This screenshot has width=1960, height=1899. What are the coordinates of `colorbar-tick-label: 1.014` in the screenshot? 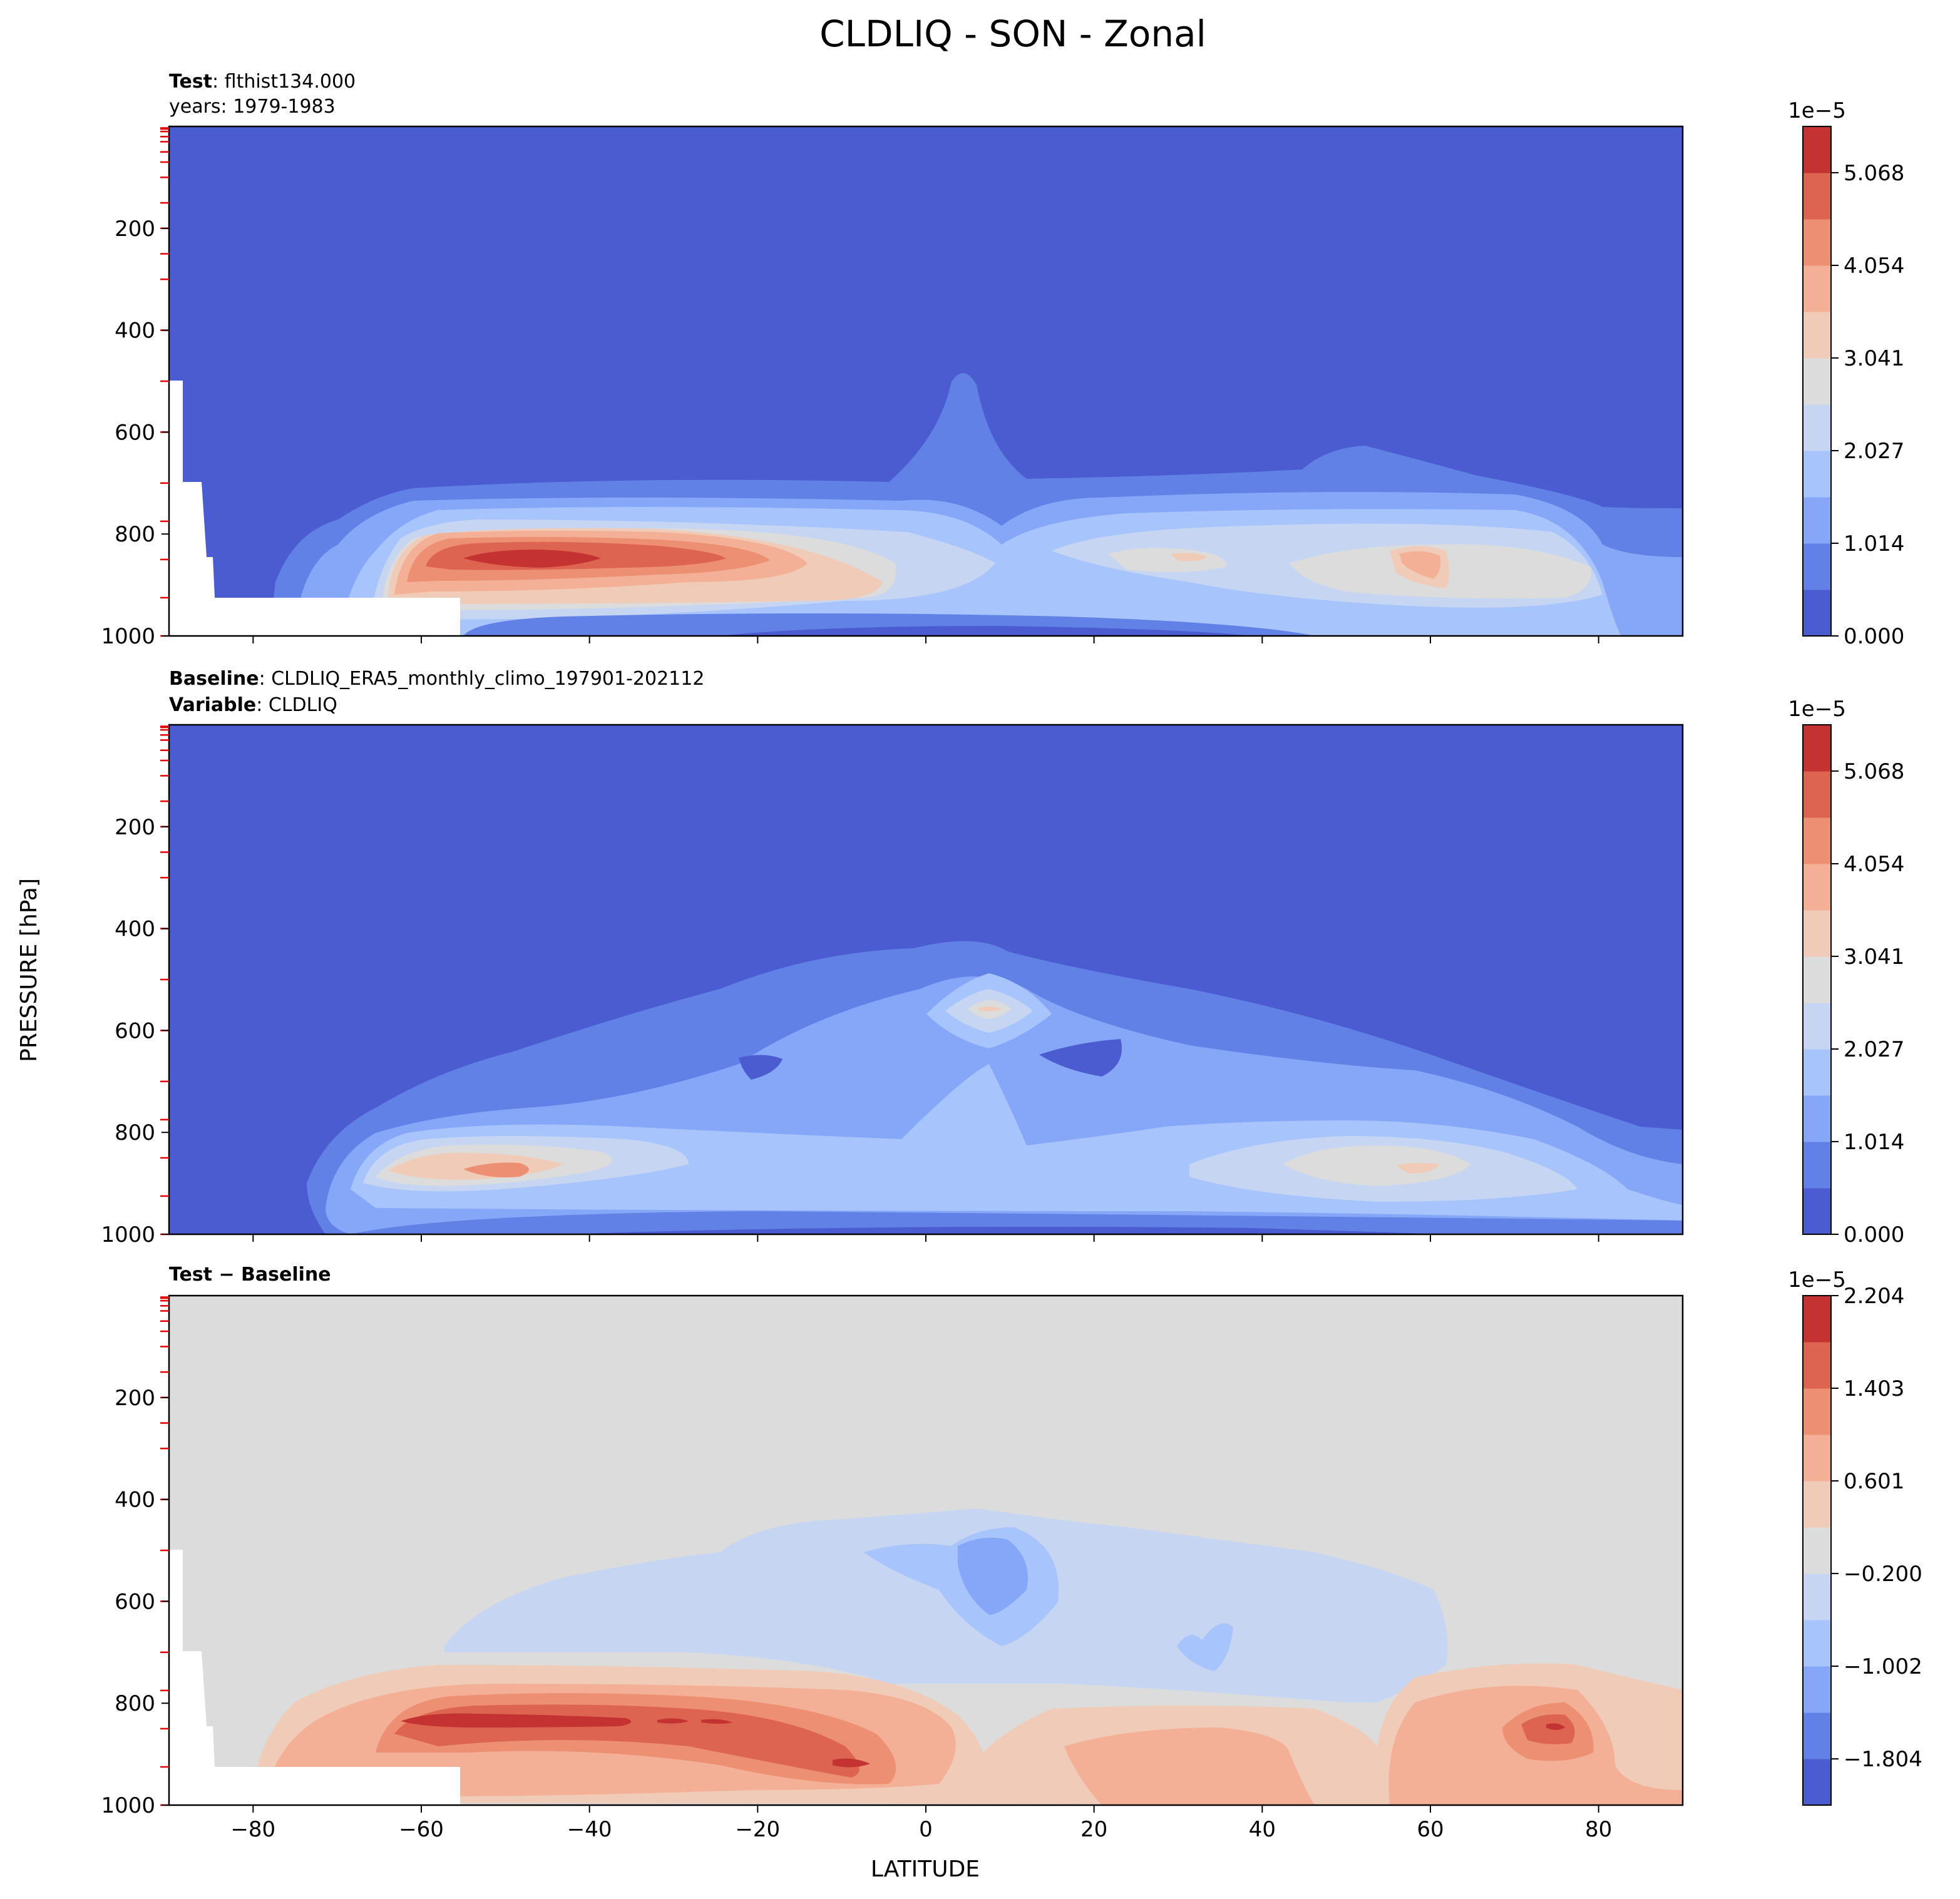 It's located at (1874, 543).